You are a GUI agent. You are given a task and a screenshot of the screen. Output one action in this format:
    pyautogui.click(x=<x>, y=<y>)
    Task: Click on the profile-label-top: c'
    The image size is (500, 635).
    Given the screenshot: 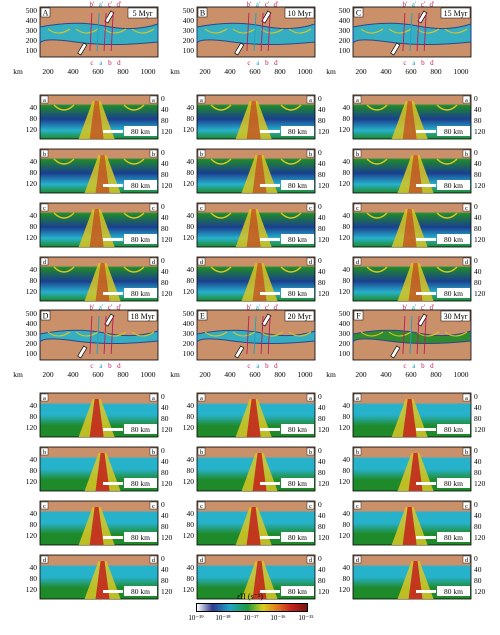 What is the action you would take?
    pyautogui.click(x=423, y=5)
    